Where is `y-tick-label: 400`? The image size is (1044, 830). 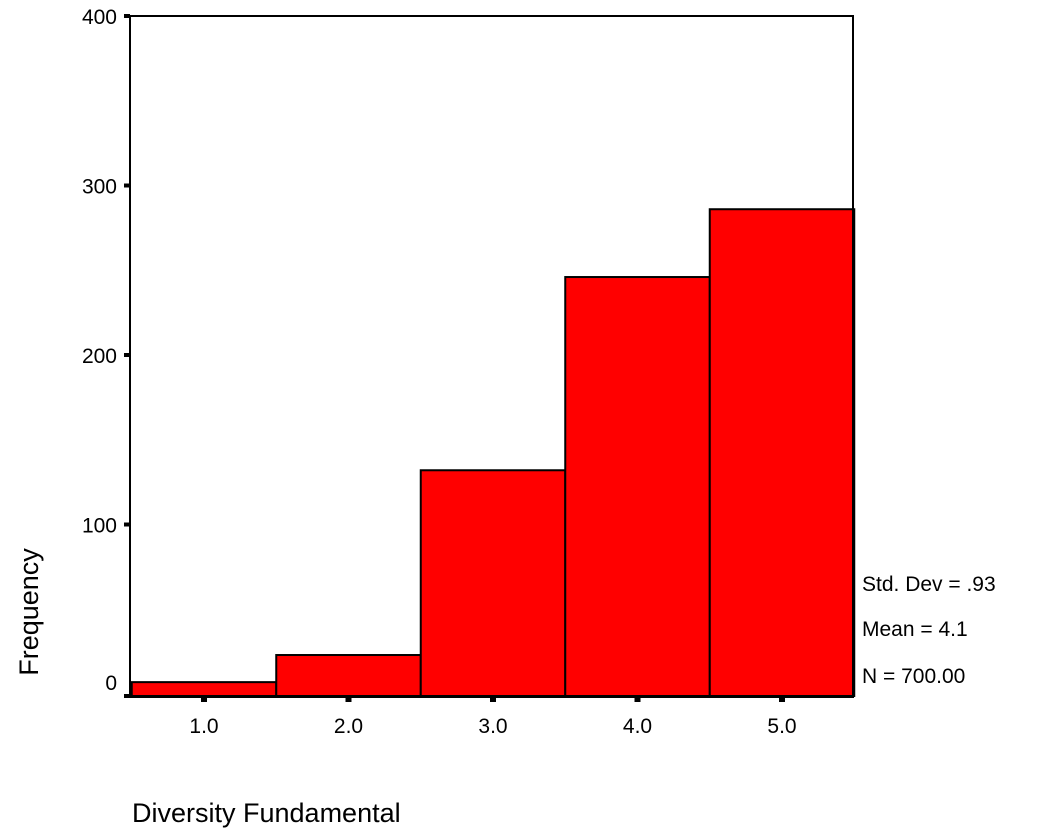 y-tick-label: 400 is located at coordinates (99, 17).